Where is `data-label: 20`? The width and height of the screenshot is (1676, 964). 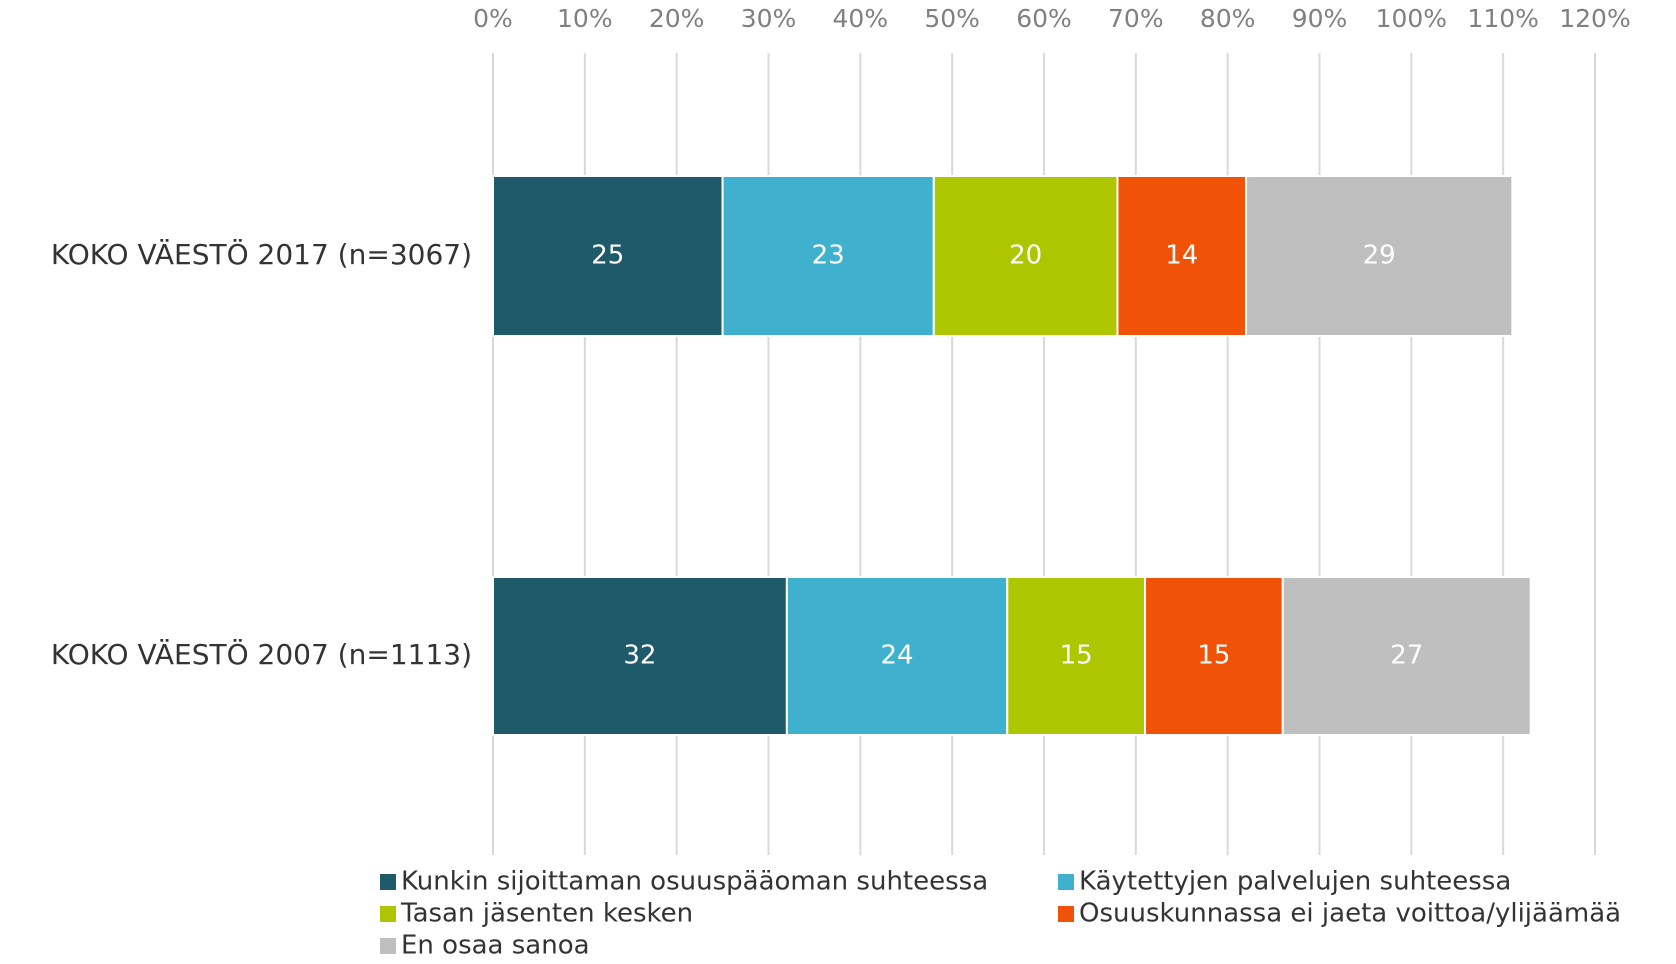 data-label: 20 is located at coordinates (1025, 256).